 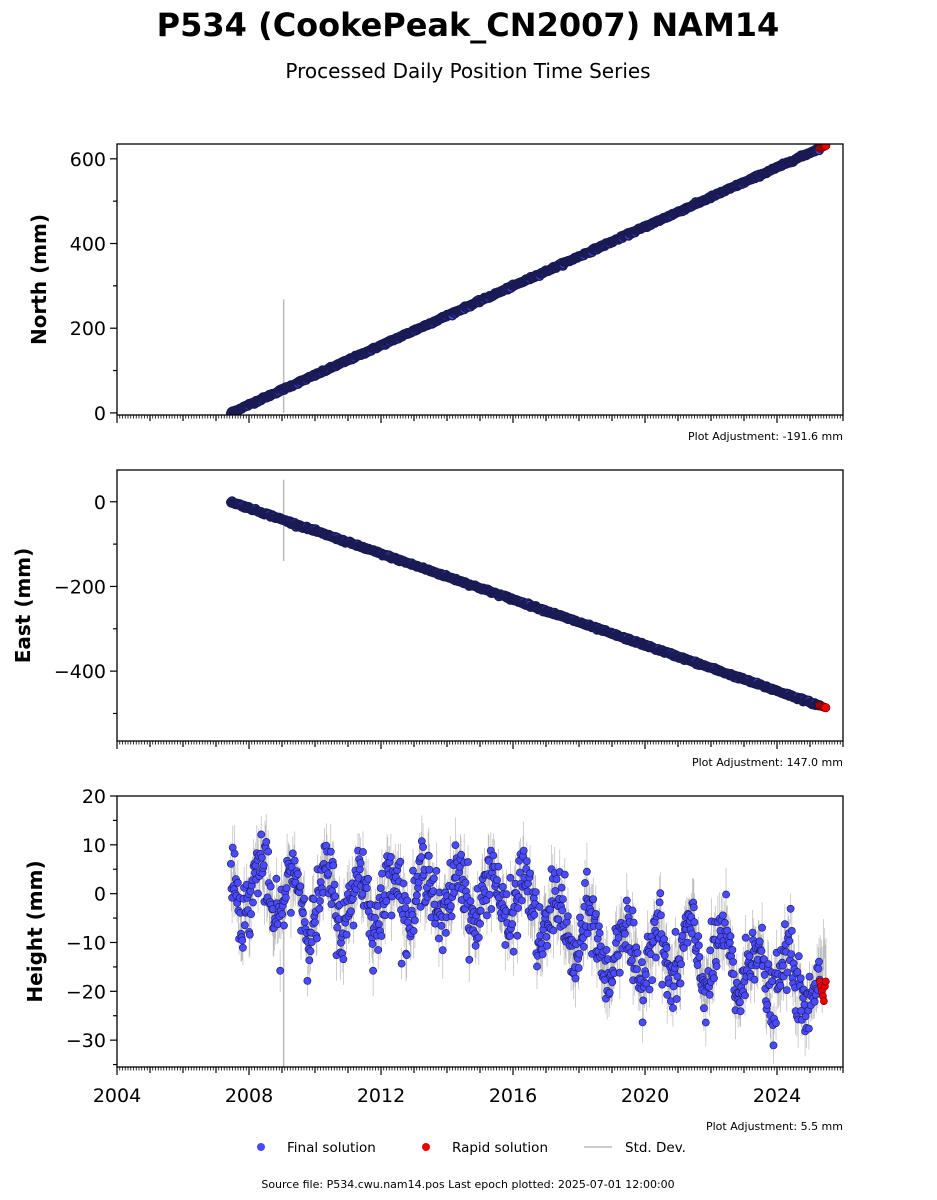 I want to click on height-plot-area, so click(x=528, y=940).